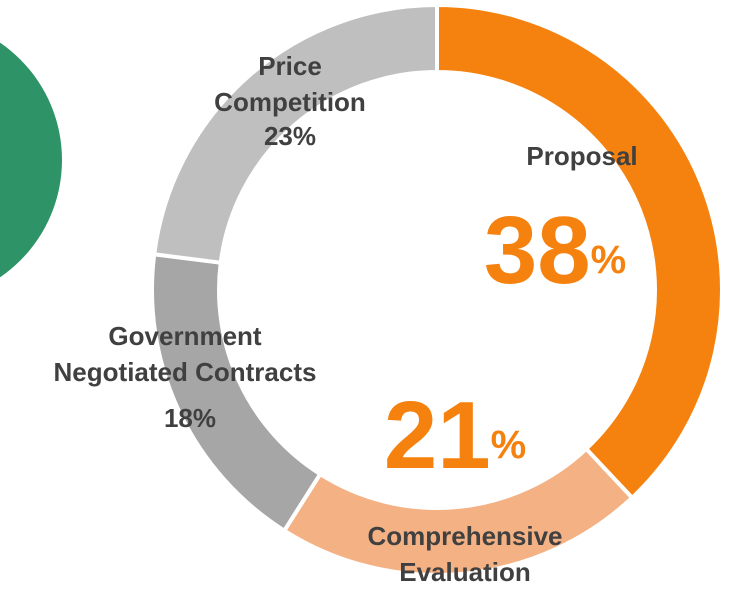 The width and height of the screenshot is (732, 590). What do you see at coordinates (290, 84) in the screenshot?
I see `category-label: Price Competition` at bounding box center [290, 84].